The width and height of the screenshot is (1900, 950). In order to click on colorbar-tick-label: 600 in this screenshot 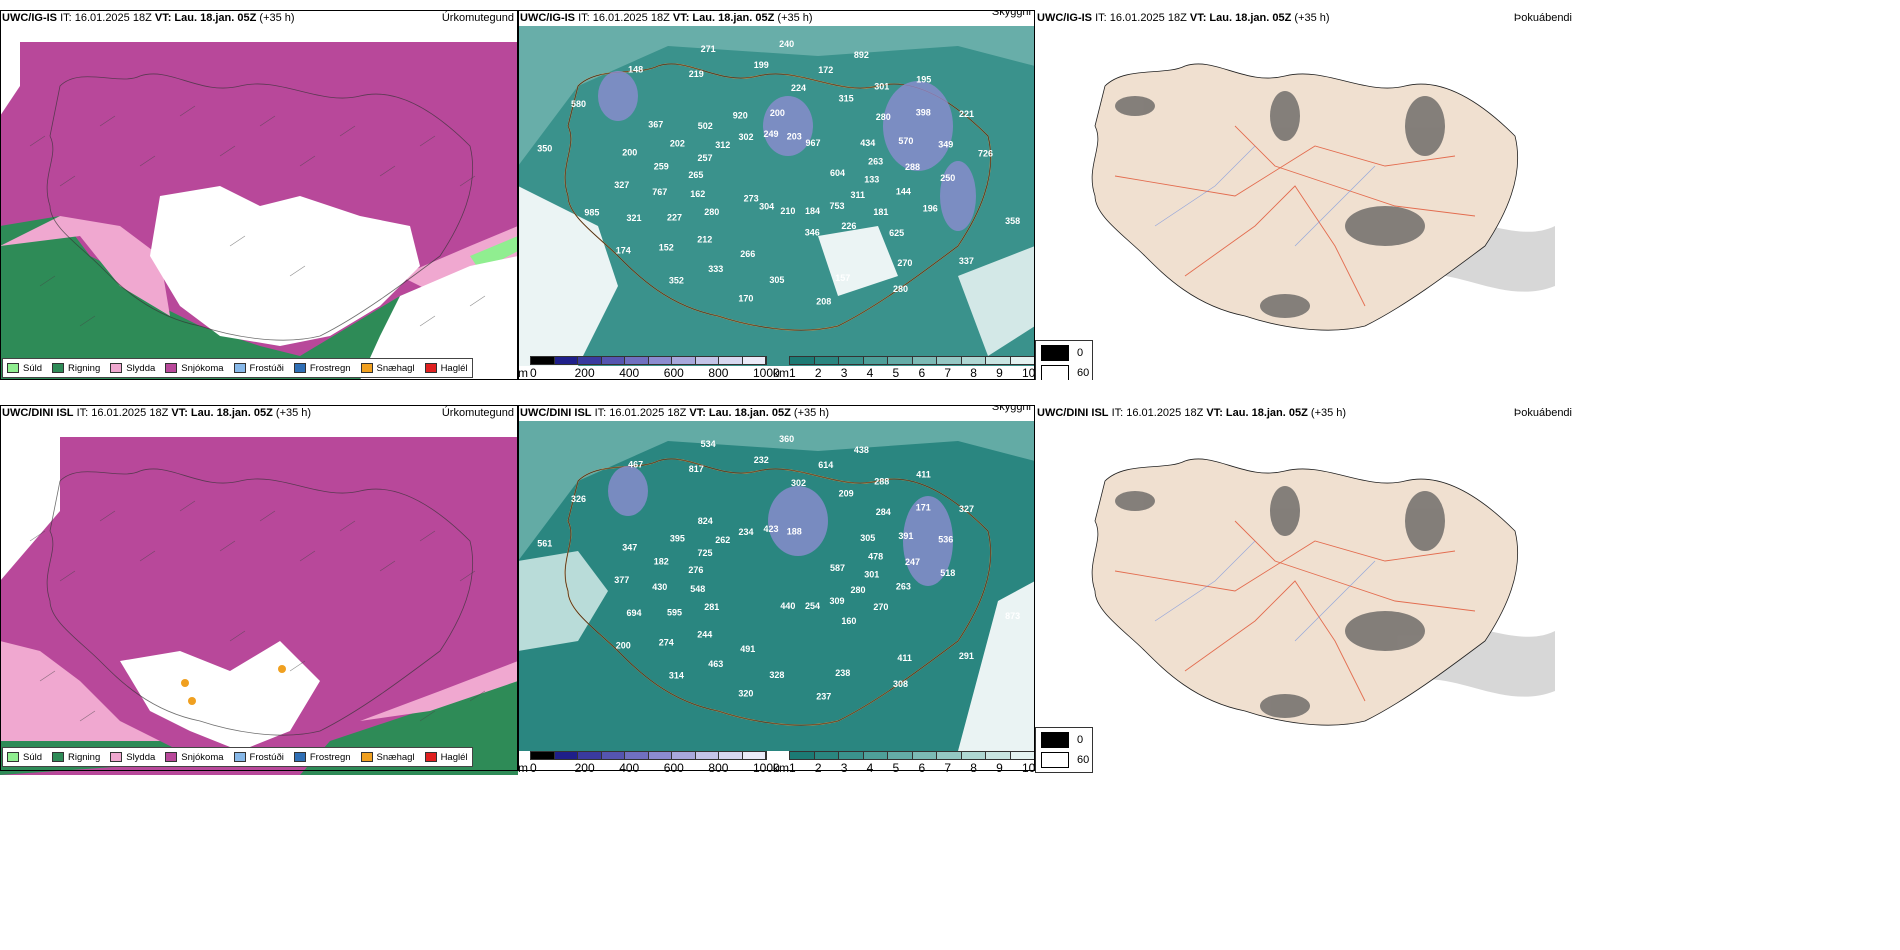, I will do `click(673, 768)`.